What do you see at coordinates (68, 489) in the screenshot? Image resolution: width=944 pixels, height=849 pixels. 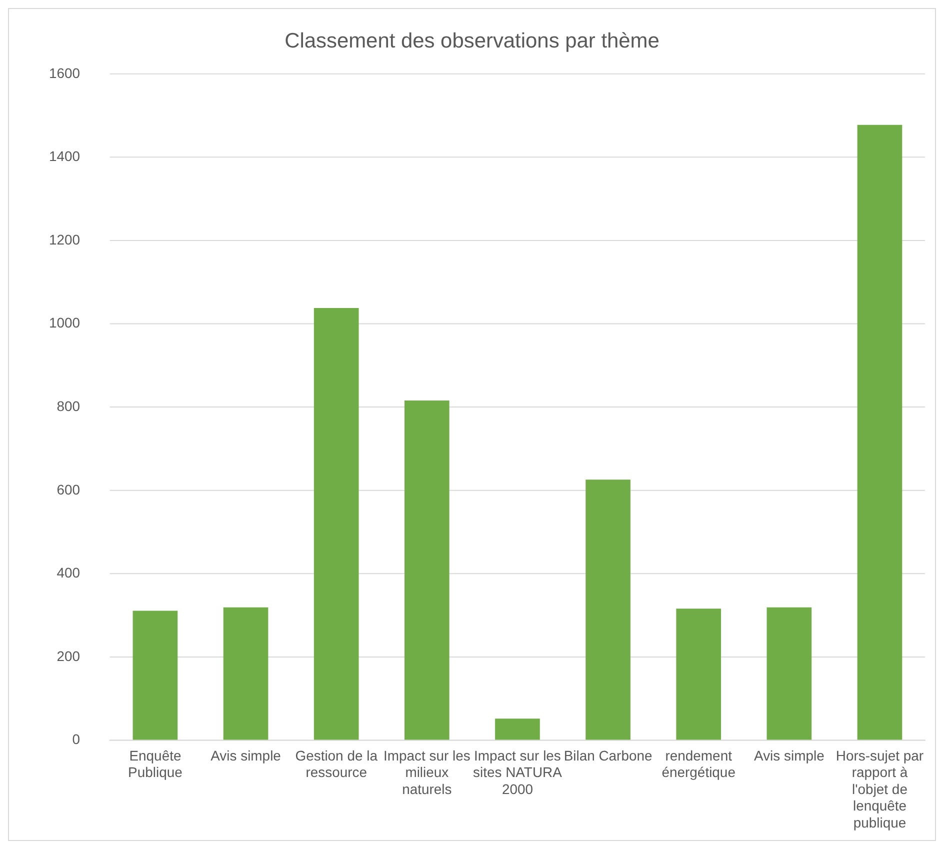 I see `y-tick-label: 600` at bounding box center [68, 489].